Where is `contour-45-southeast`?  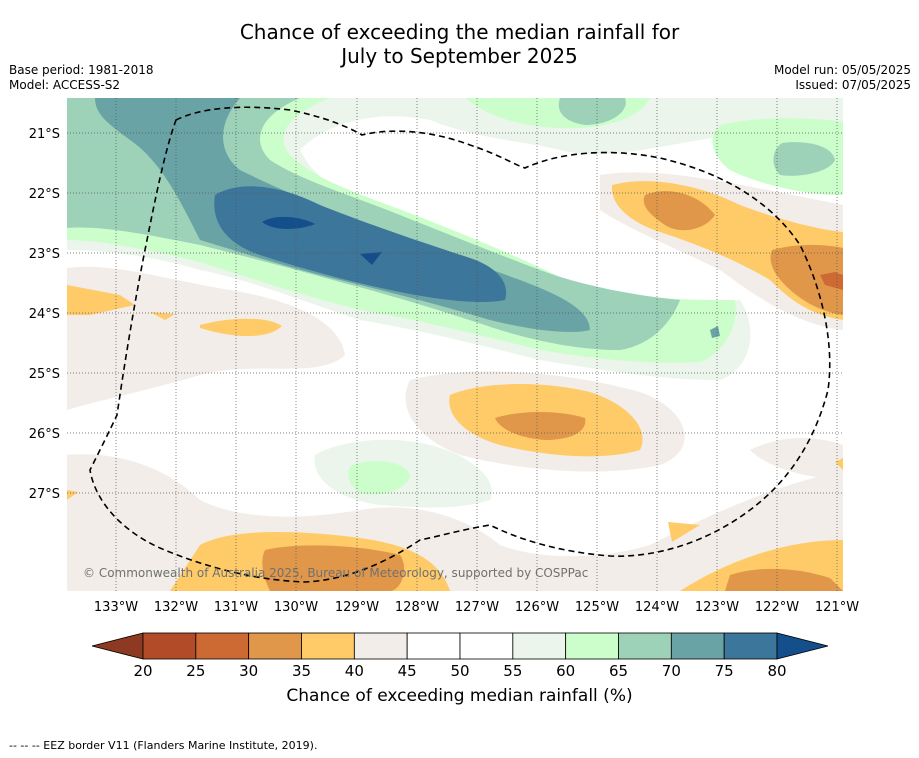
contour-45-southeast is located at coordinates (796, 459).